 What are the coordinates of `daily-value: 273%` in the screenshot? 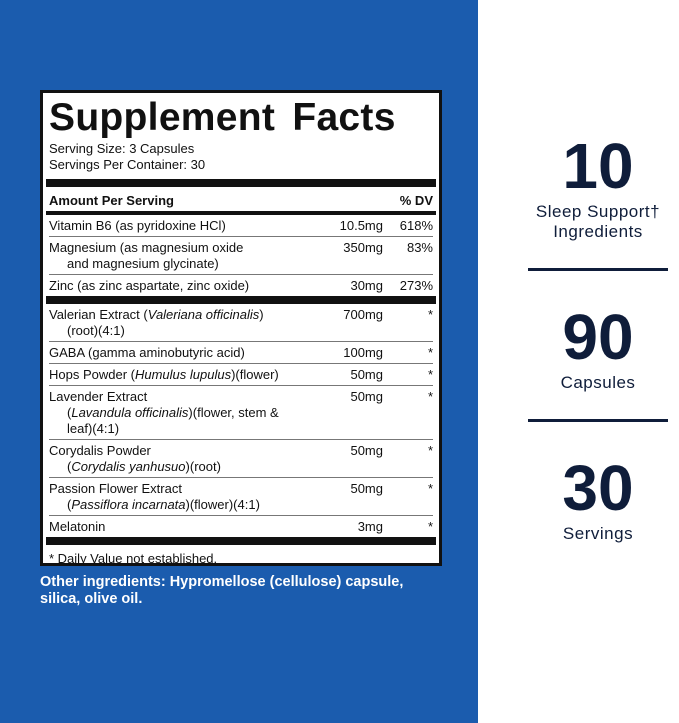 It's located at (416, 285).